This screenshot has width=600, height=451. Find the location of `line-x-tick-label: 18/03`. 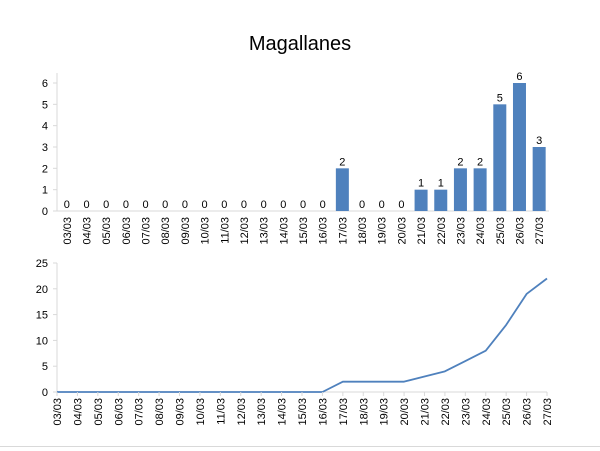

line-x-tick-label: 18/03 is located at coordinates (364, 412).